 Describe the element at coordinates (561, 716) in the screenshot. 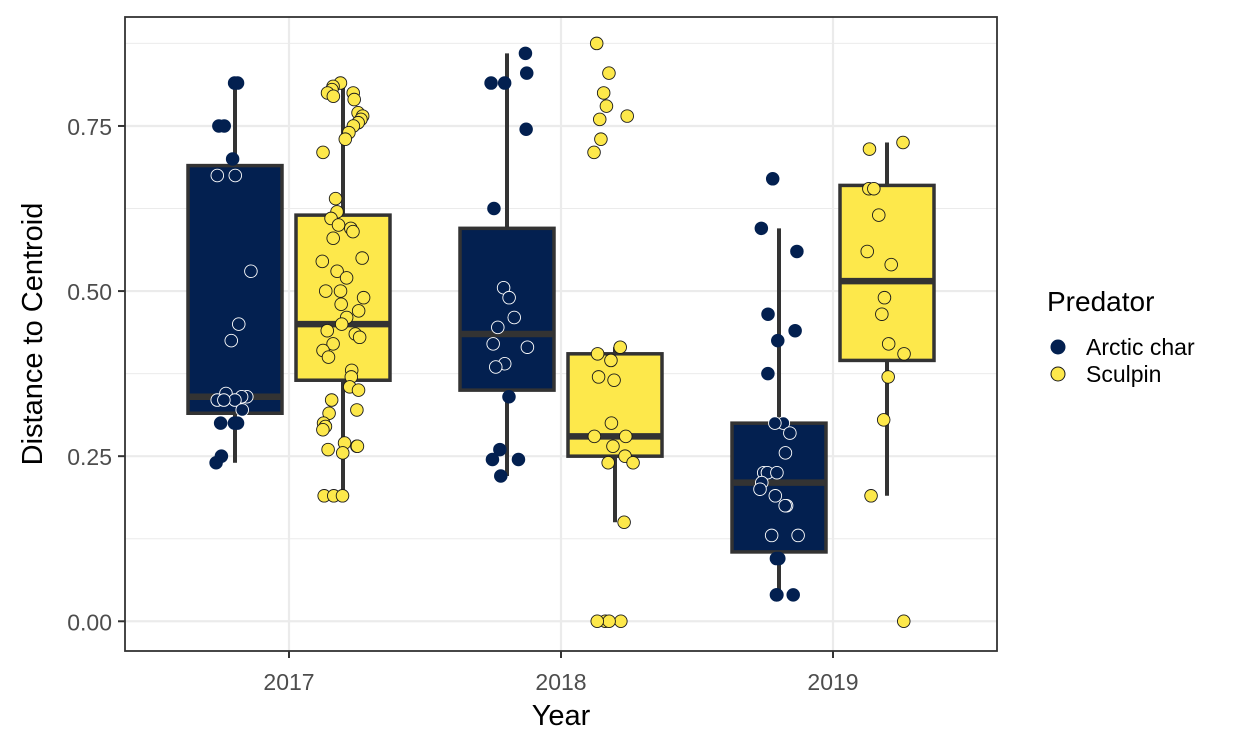

I see `x-axis-title: Year` at that location.